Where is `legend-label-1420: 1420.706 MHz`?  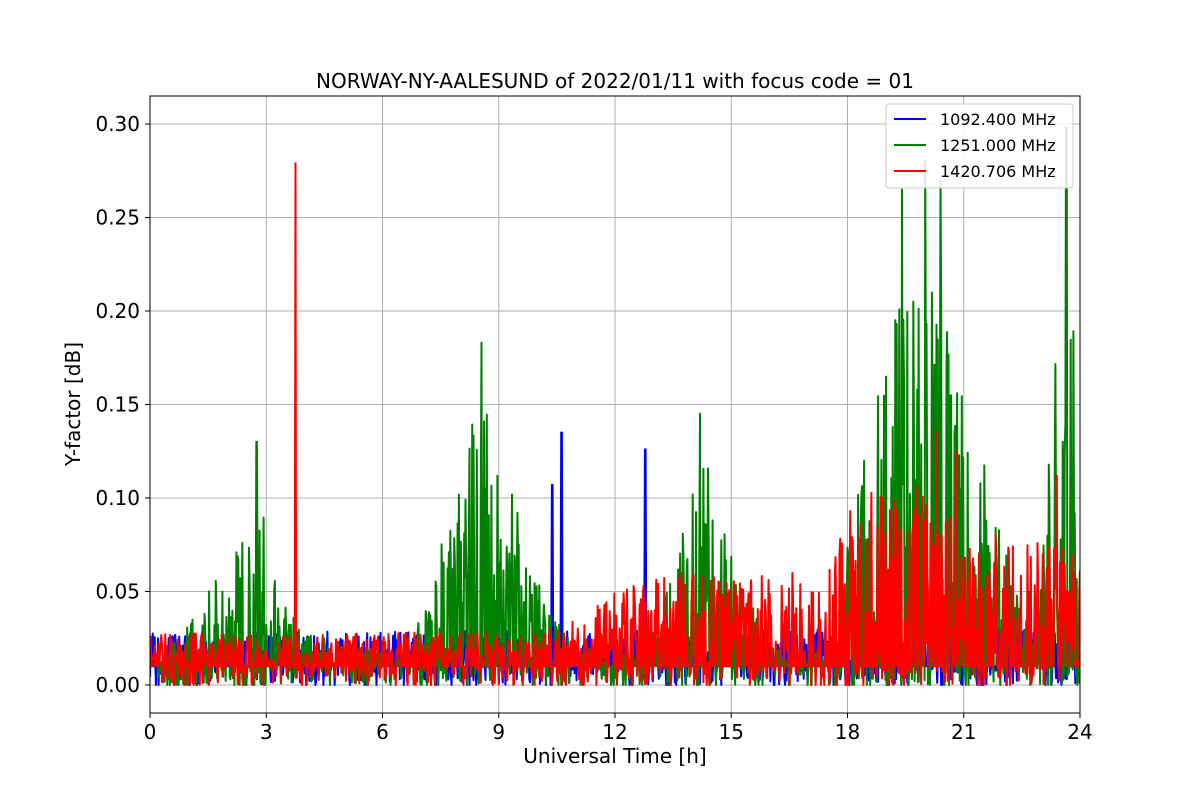
legend-label-1420: 1420.706 MHz is located at coordinates (998, 171).